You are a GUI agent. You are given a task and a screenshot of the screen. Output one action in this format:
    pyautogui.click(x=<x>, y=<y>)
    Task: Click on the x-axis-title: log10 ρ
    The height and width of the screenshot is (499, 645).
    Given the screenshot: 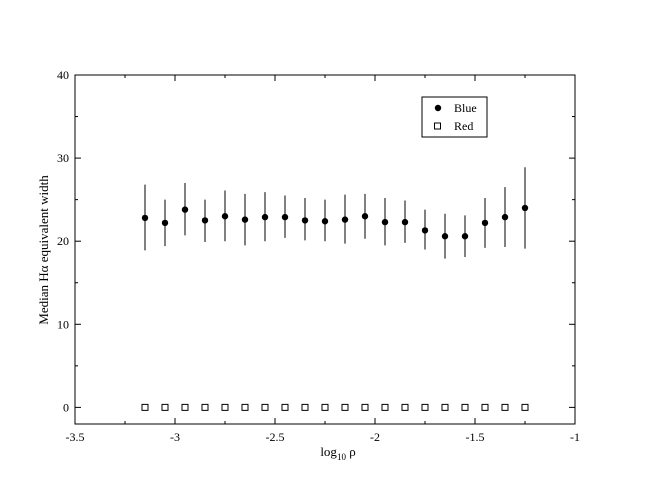 What is the action you would take?
    pyautogui.click(x=337, y=453)
    